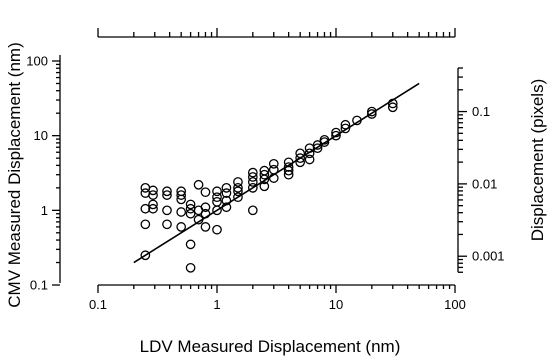  I want to click on x-tick-label: 10, so click(336, 304).